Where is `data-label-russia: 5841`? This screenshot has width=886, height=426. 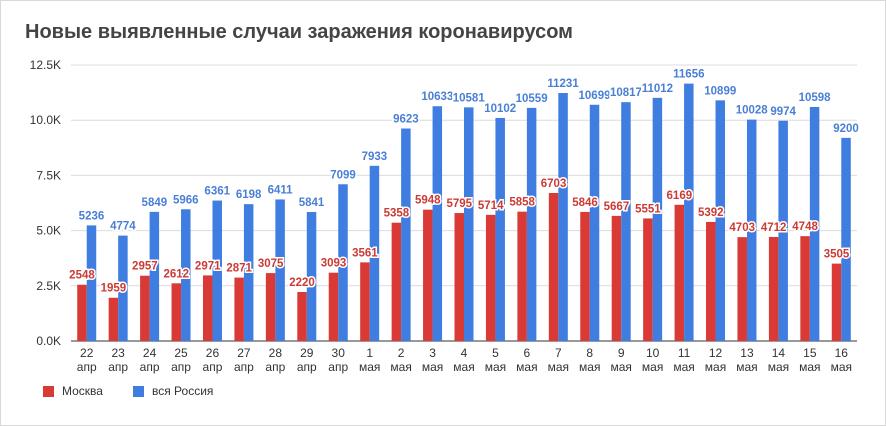 data-label-russia: 5841 is located at coordinates (312, 203).